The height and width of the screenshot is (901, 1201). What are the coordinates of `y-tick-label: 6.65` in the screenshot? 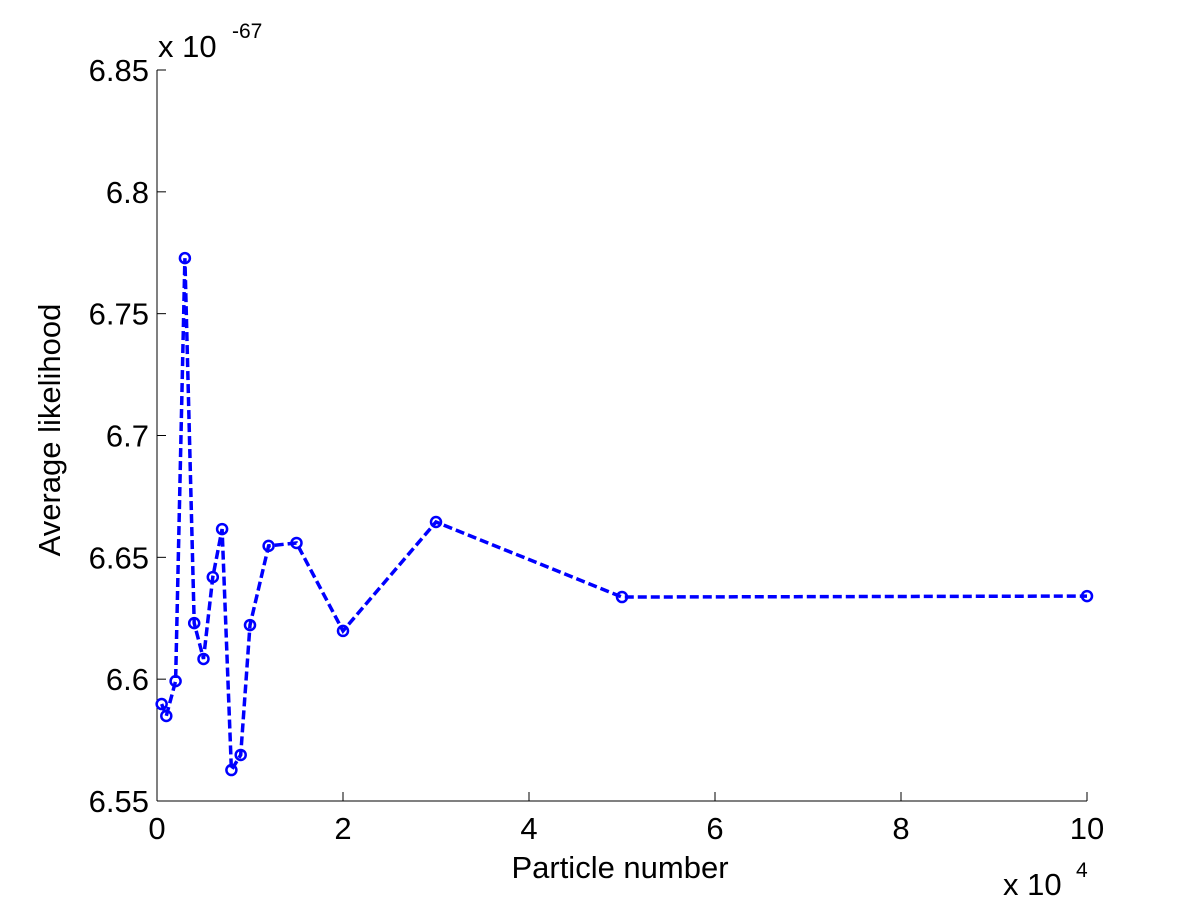 It's located at (119, 557).